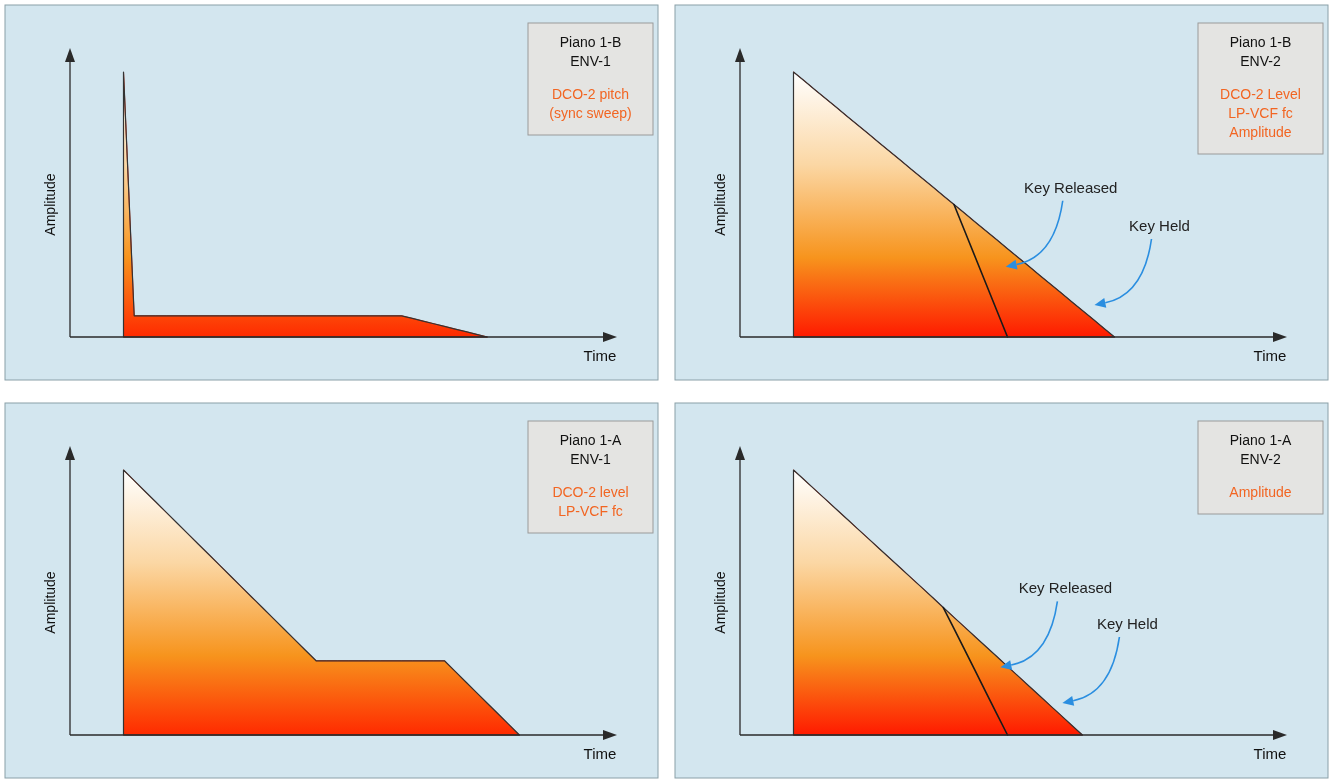  Describe the element at coordinates (1260, 449) in the screenshot. I see `chart-title: Piano 1-A ENV-2` at that location.